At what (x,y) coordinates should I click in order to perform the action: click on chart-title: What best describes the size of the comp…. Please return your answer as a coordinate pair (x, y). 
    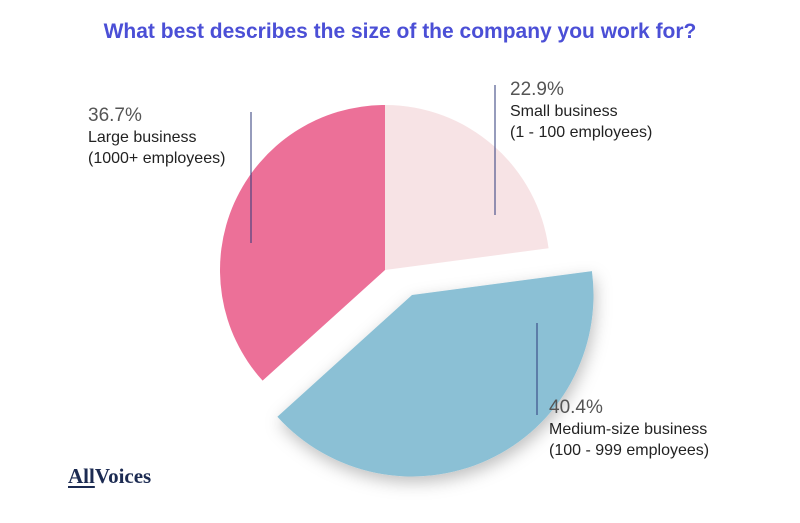
    Looking at the image, I should click on (400, 31).